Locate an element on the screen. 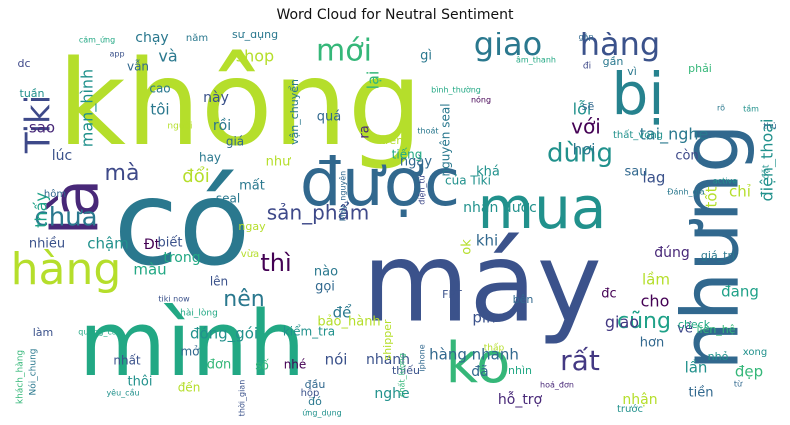 Image resolution: width=790 pixels, height=425 pixels. cloud-word: nhận is located at coordinates (639, 400).